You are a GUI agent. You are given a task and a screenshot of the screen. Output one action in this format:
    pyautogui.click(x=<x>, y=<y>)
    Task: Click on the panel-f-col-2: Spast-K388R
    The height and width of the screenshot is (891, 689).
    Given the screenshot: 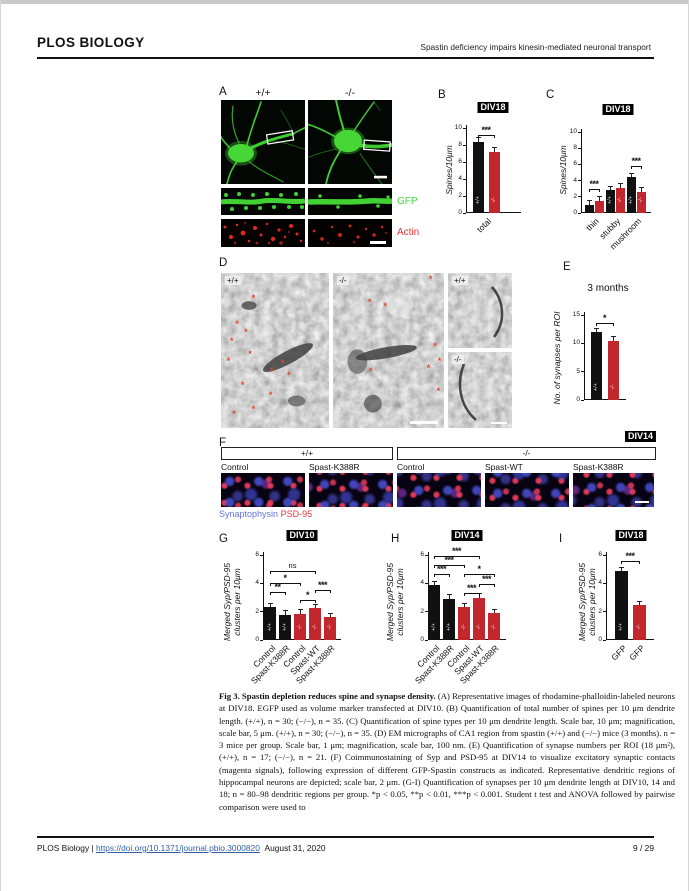 What is the action you would take?
    pyautogui.click(x=334, y=467)
    